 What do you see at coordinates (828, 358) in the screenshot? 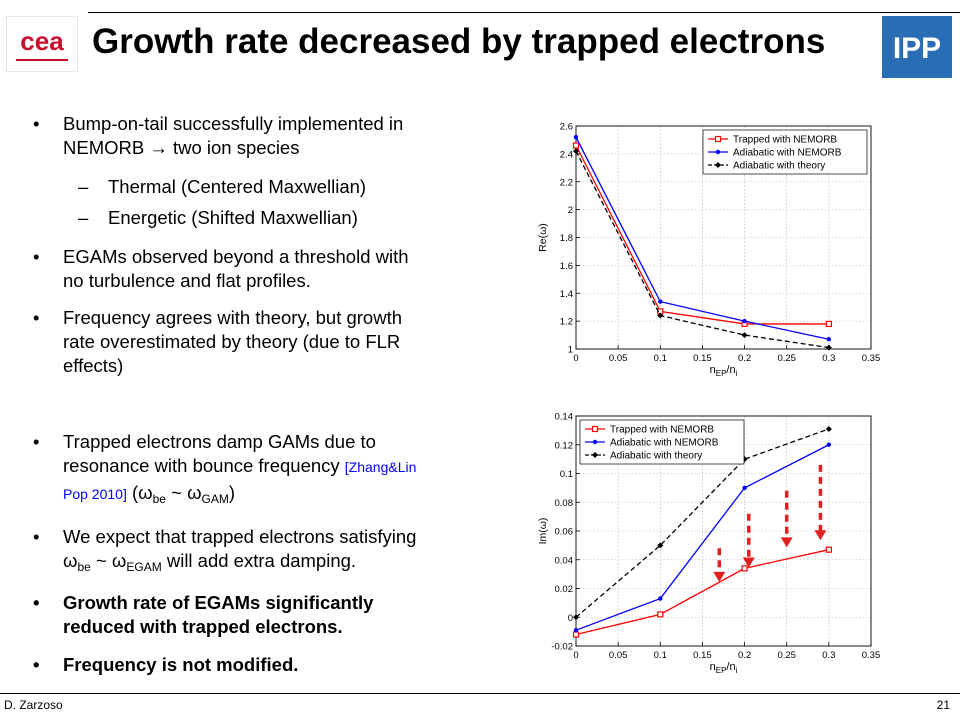
I see `real-xtick-label: 0.3` at bounding box center [828, 358].